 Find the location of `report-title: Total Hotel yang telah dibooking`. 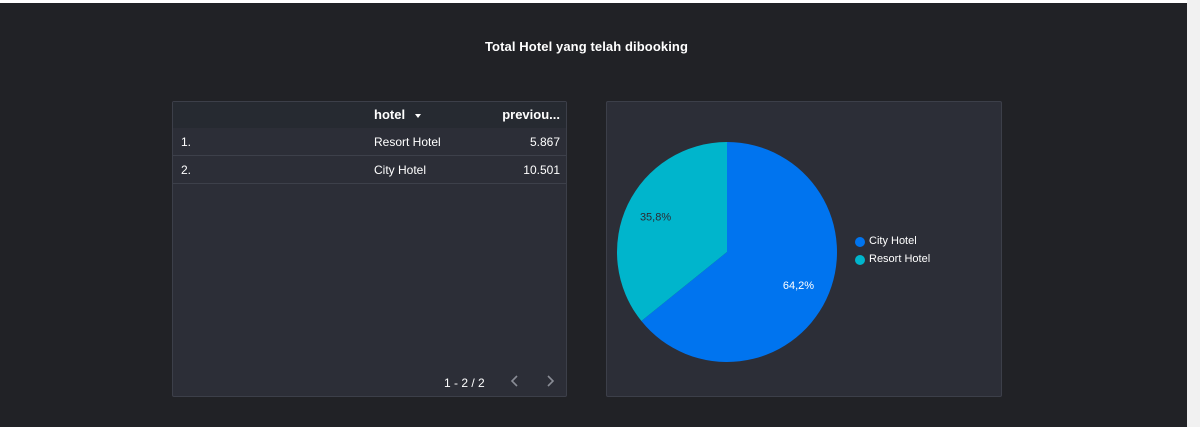

report-title: Total Hotel yang telah dibooking is located at coordinates (586, 46).